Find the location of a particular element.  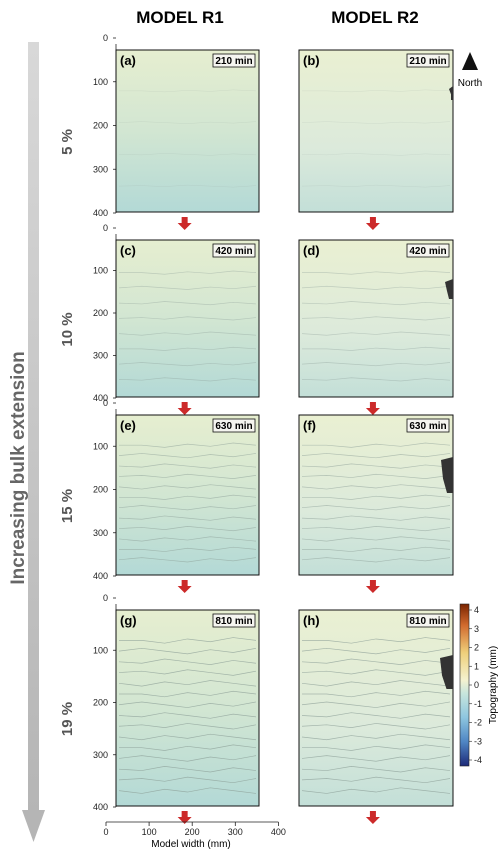

colorbar-ticks: 4 3 2 1 0 -1 -2 -3 -4 is located at coordinates (475, 685).